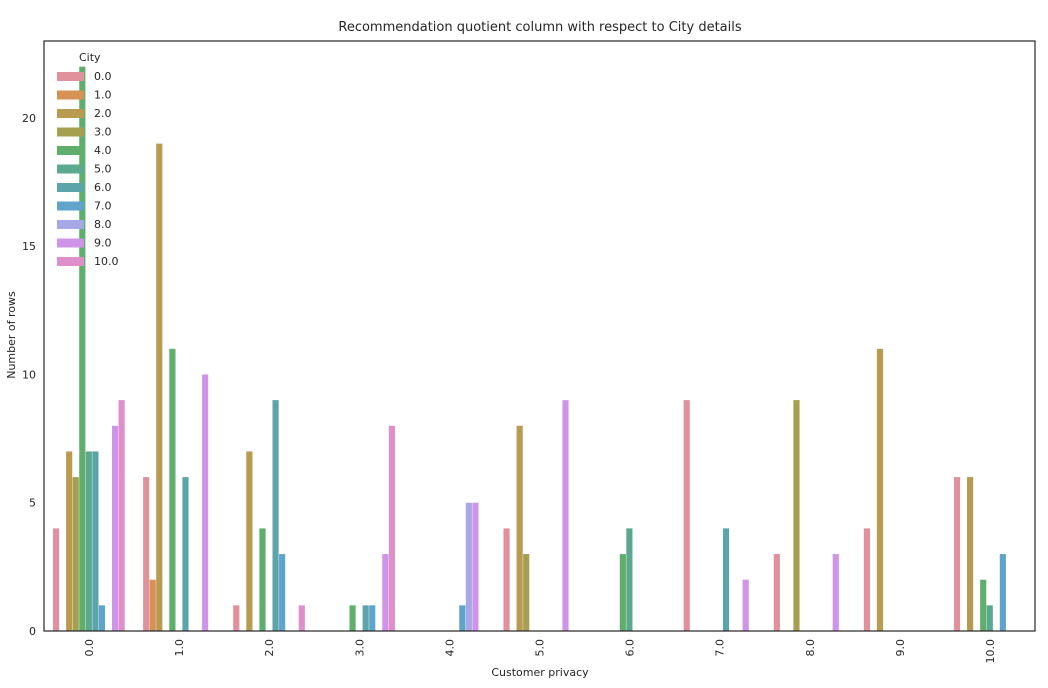 Image resolution: width=1048 pixels, height=688 pixels. What do you see at coordinates (70, 187) in the screenshot?
I see `legend-swatch-6.0` at bounding box center [70, 187].